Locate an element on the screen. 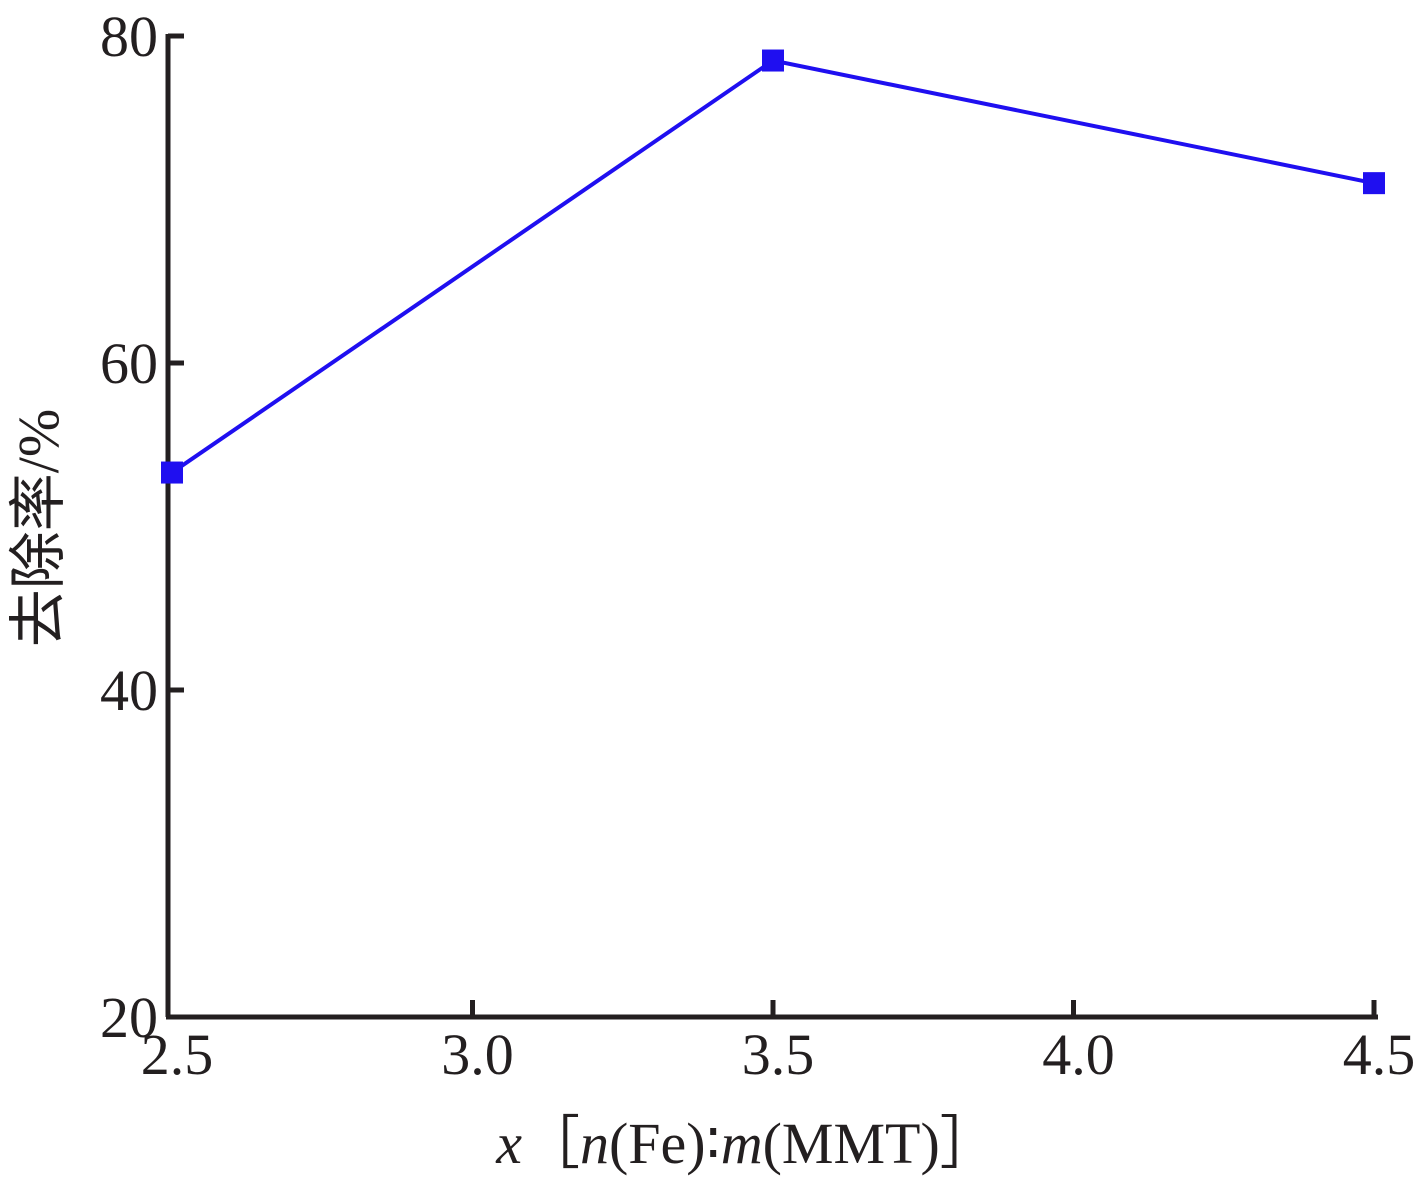 The height and width of the screenshot is (1181, 1417). x-tick-label: 4.5 is located at coordinates (1379, 1054).